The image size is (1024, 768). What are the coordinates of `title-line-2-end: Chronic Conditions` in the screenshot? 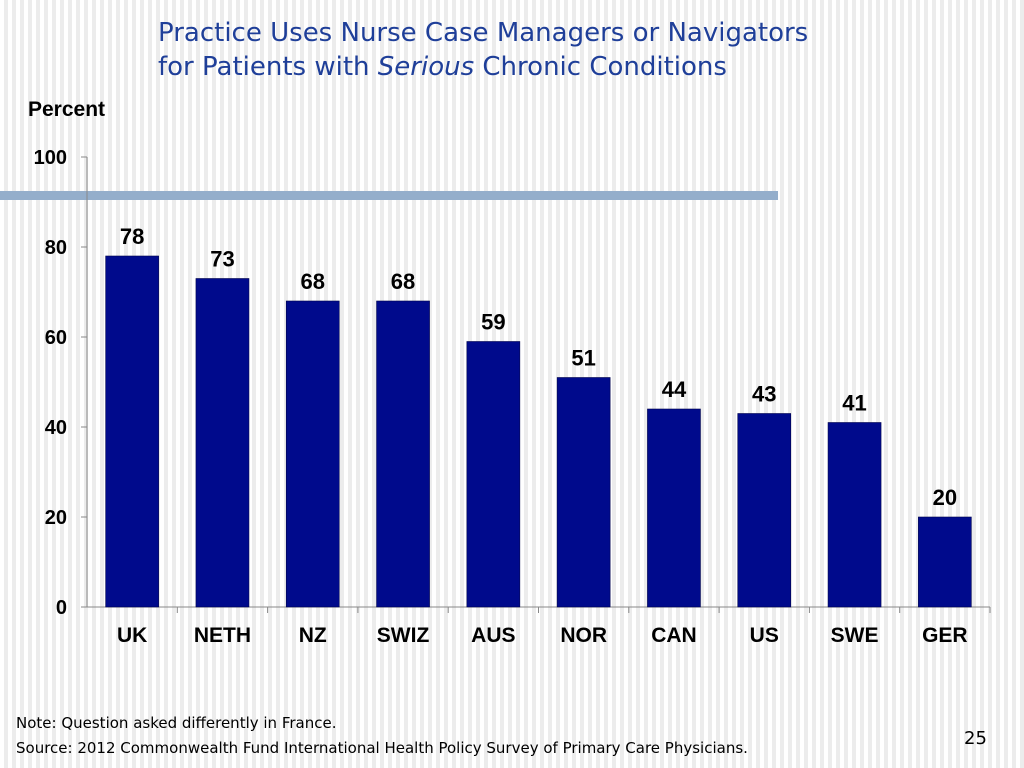 It's located at (600, 67).